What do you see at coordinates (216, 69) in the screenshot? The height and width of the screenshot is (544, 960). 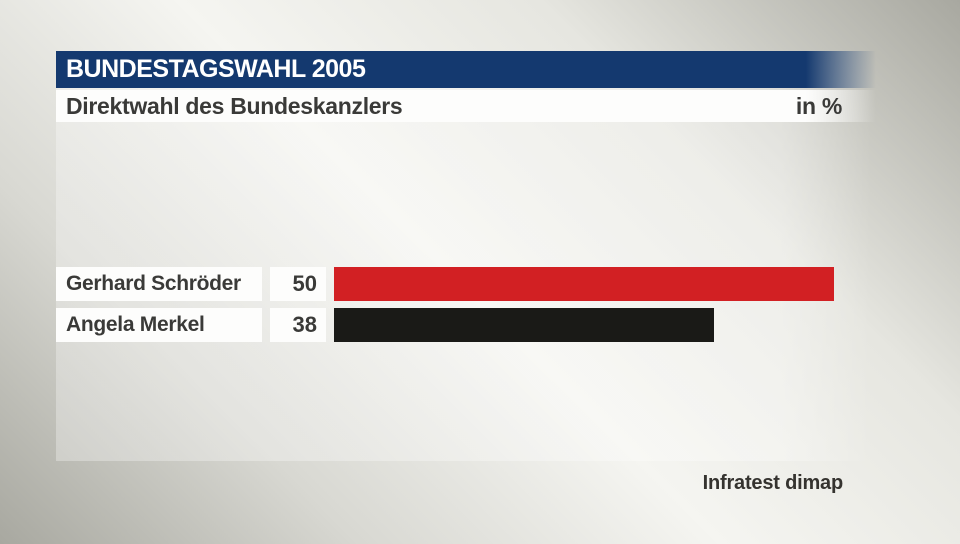 I see `page-title: BUNDESTAGSWAHL 2005` at bounding box center [216, 69].